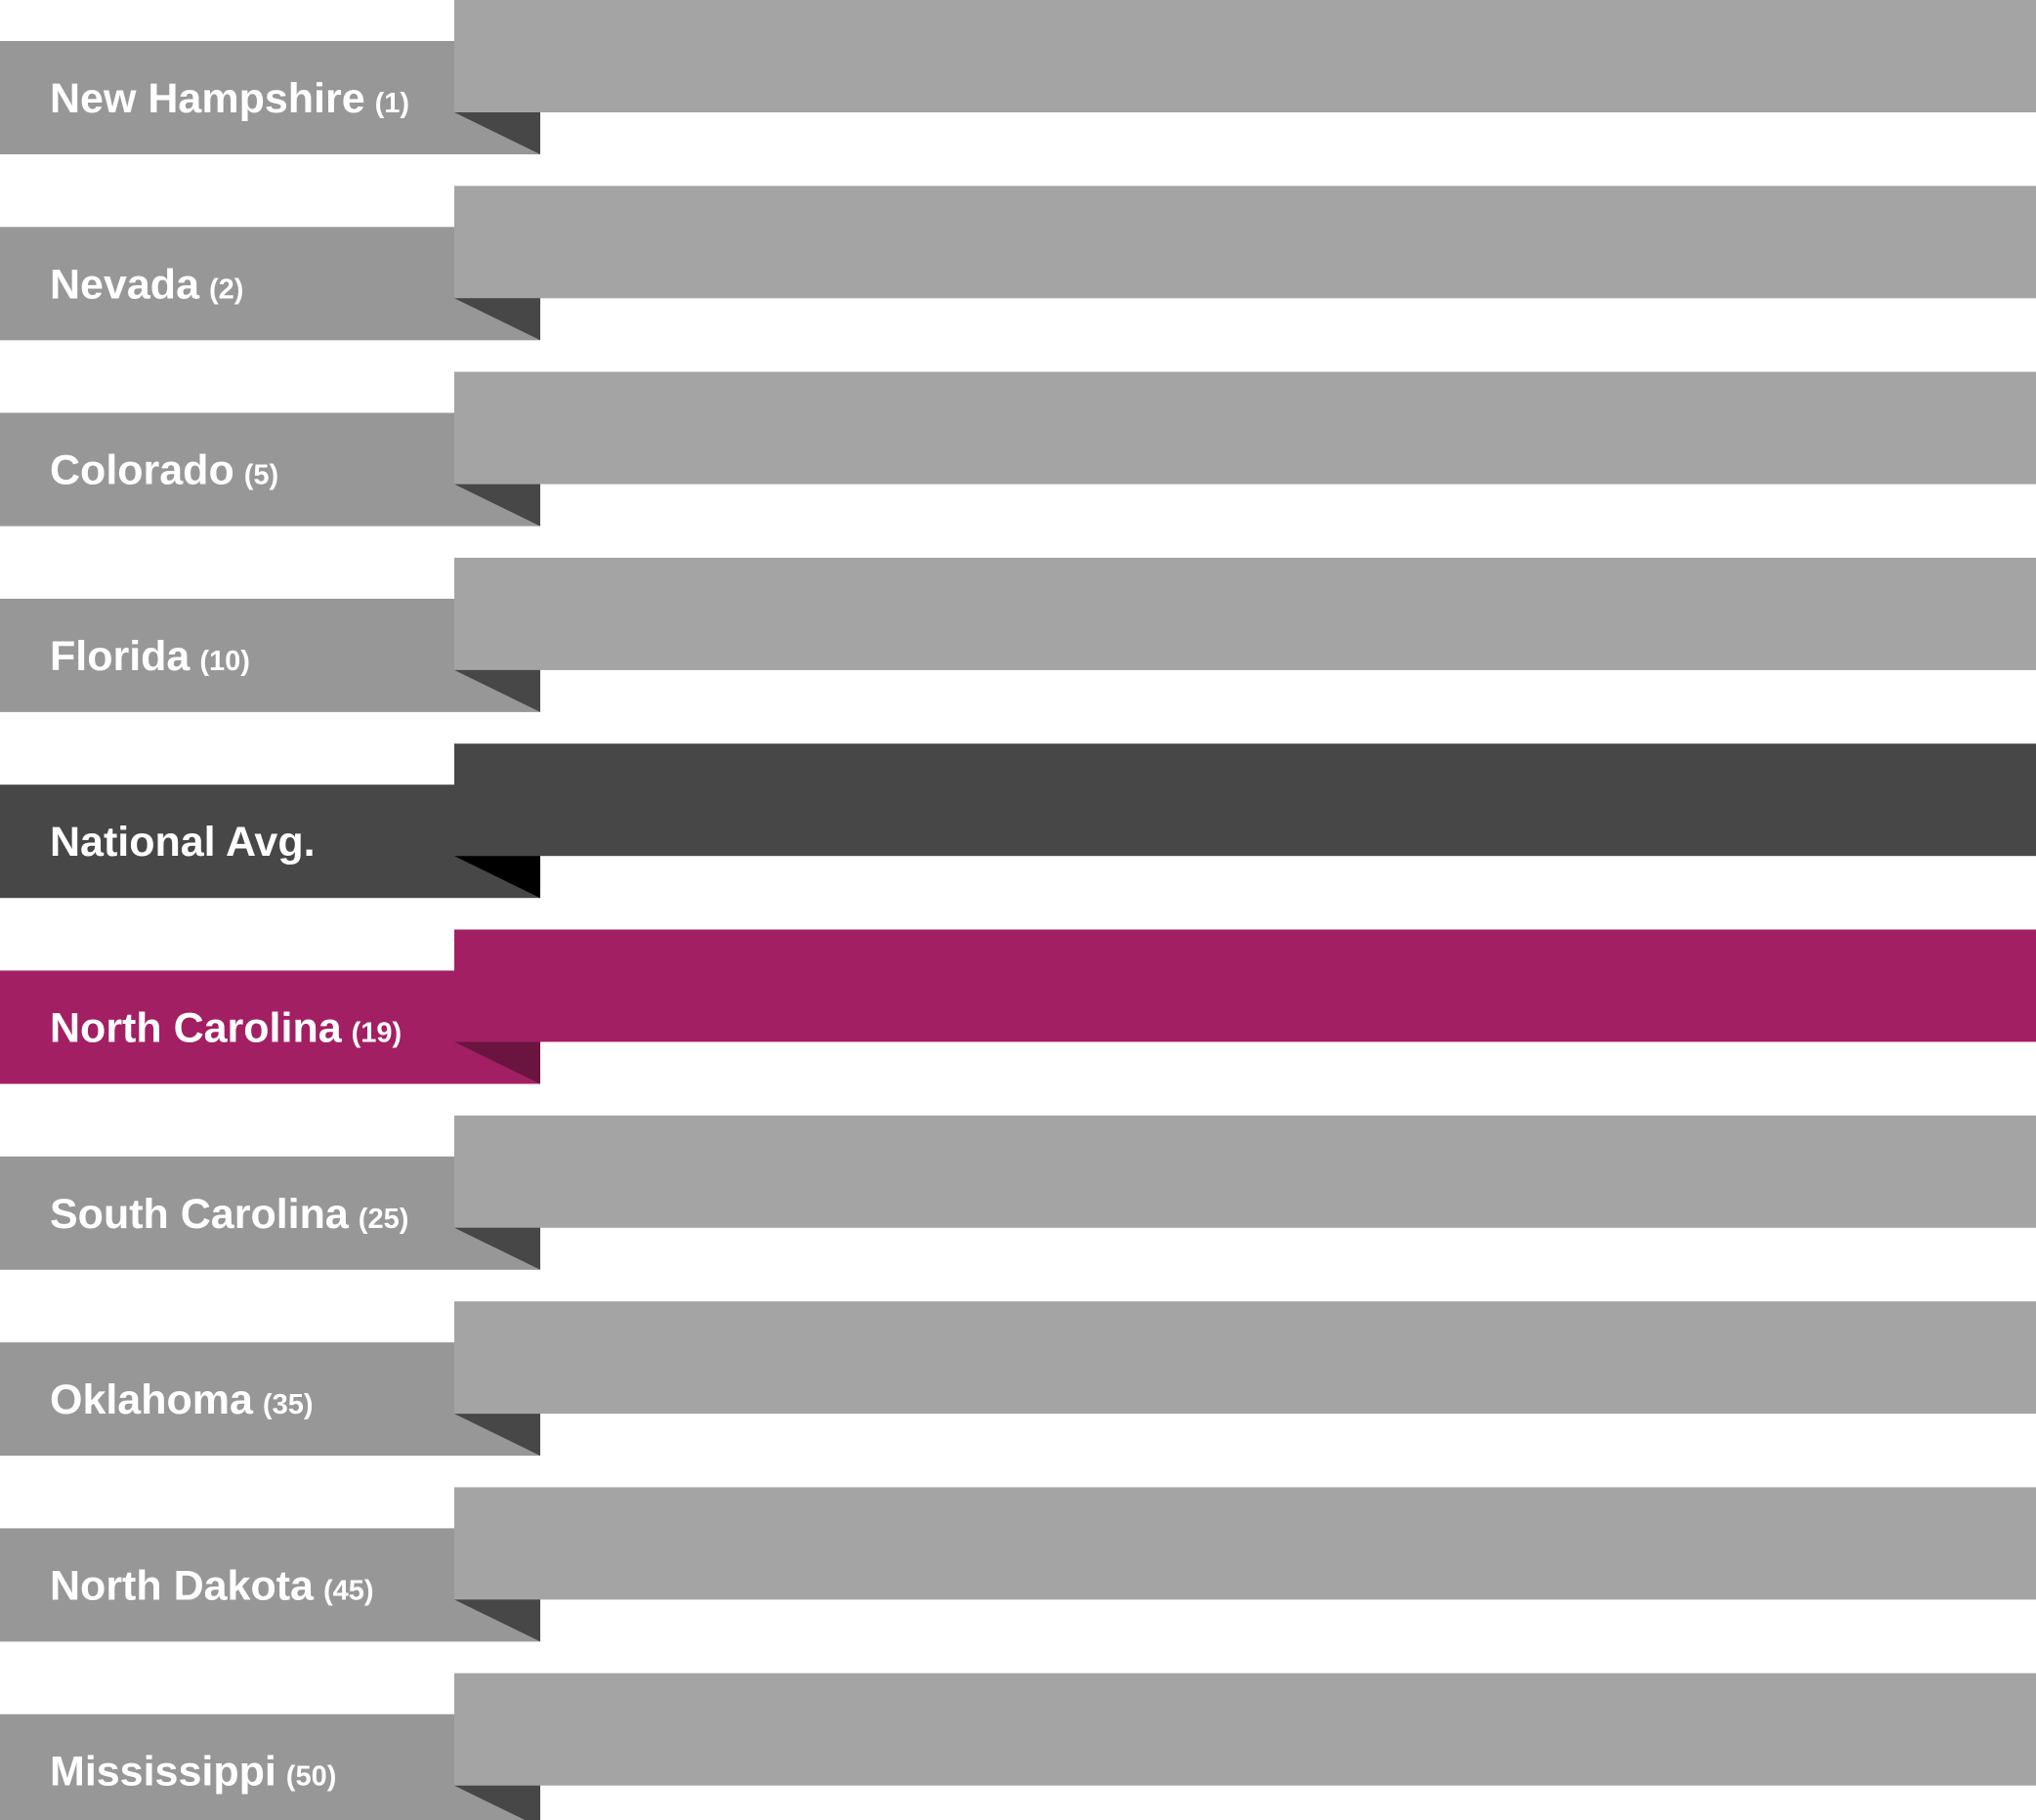 The image size is (2036, 1820). I want to click on category-name: Florida, so click(120, 656).